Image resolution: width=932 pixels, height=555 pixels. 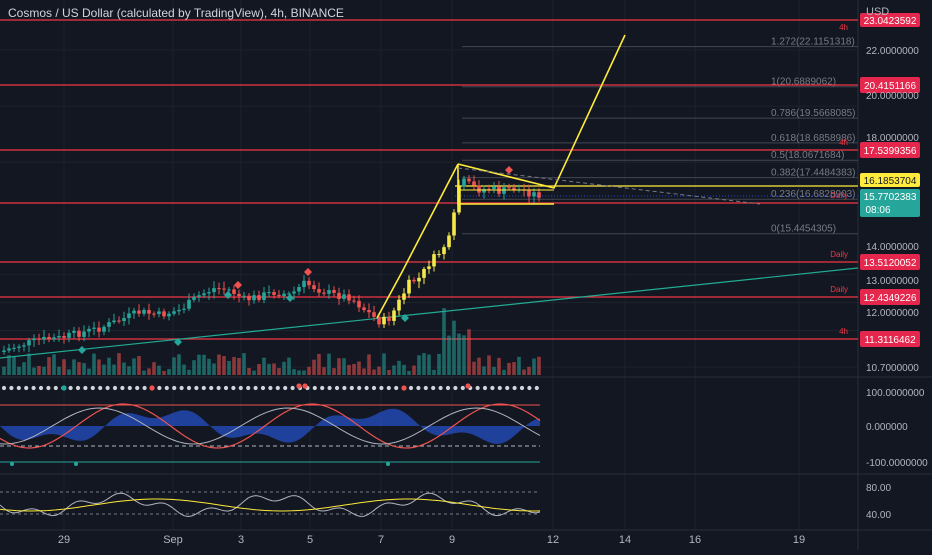 I want to click on oscillator-axis-tick: -100.0000000, so click(x=897, y=463).